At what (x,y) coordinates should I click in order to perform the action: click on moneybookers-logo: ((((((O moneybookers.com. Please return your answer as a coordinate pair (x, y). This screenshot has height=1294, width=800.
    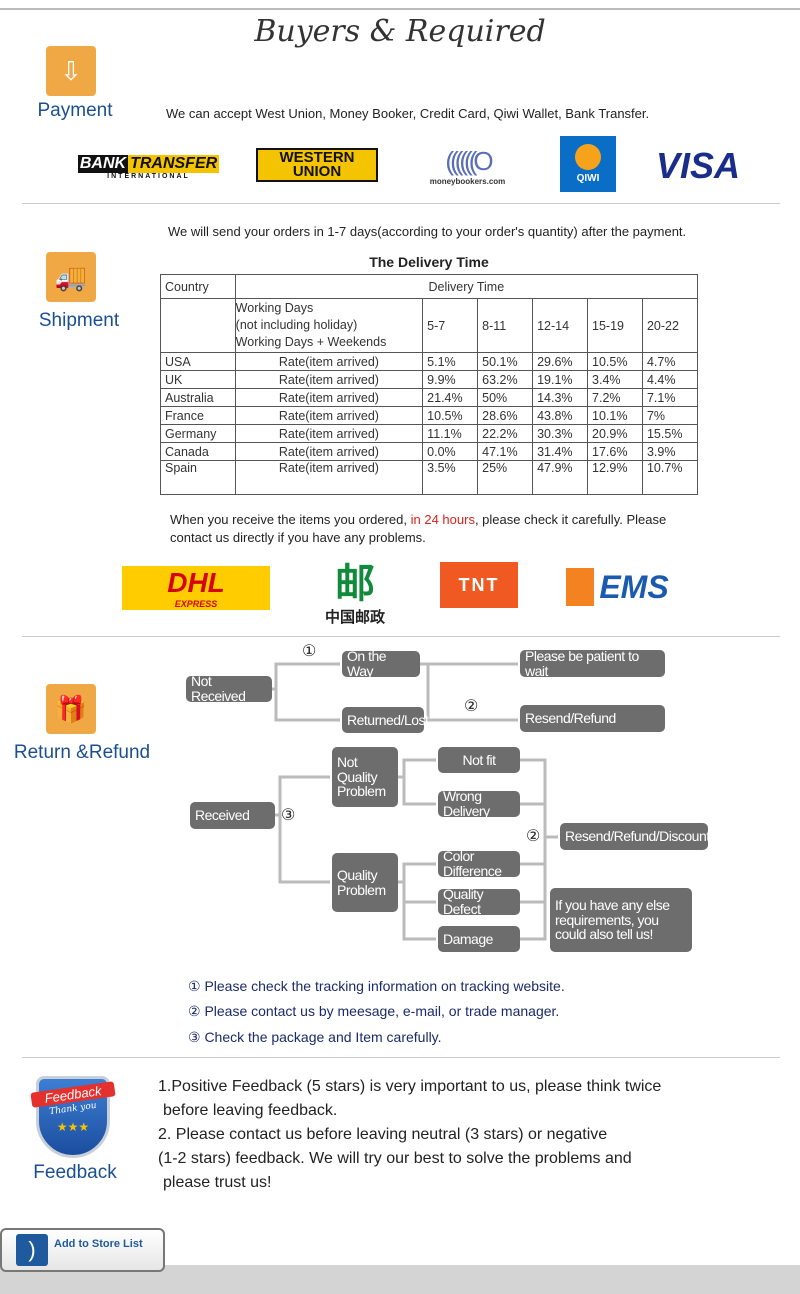
    Looking at the image, I should click on (467, 166).